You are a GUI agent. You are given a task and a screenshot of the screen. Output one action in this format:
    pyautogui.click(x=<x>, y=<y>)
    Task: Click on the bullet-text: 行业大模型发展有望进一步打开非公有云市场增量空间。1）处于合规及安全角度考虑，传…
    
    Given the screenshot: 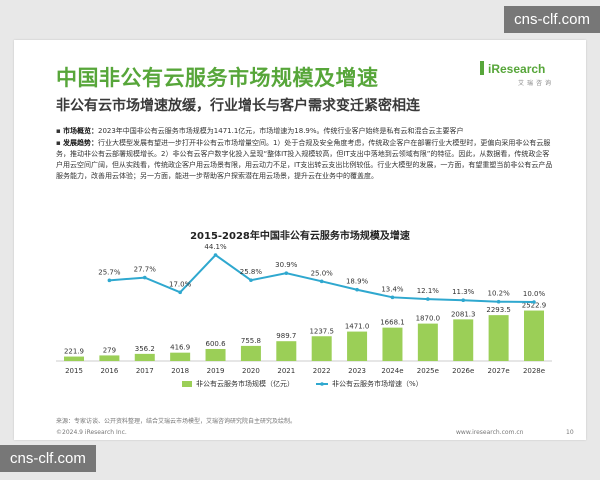 What is the action you would take?
    pyautogui.click(x=304, y=159)
    